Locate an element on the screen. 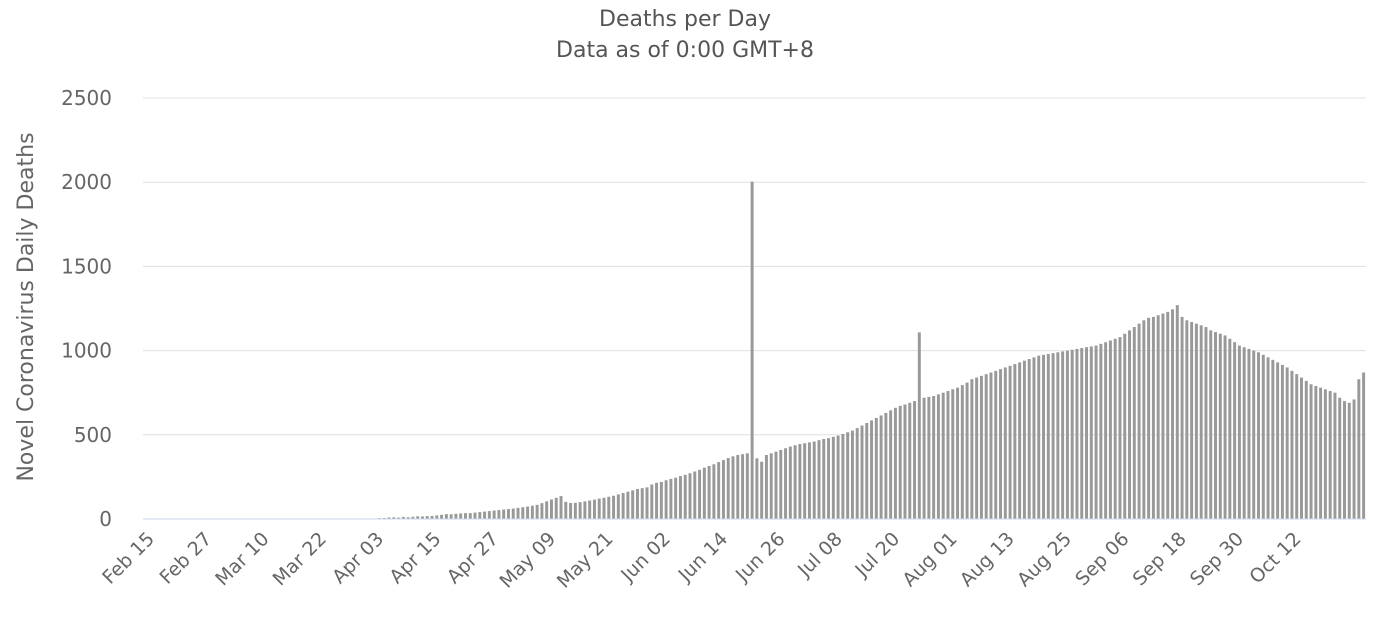 Image resolution: width=1390 pixels, height=641 pixels. x-tick-label: May 21 is located at coordinates (585, 560).